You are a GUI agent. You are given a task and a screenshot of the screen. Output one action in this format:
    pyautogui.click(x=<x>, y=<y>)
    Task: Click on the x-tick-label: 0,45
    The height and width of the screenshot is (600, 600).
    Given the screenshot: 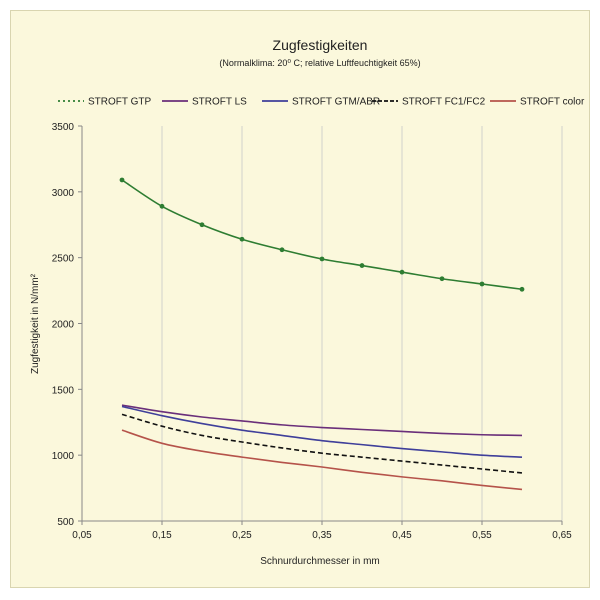 What is the action you would take?
    pyautogui.click(x=402, y=535)
    